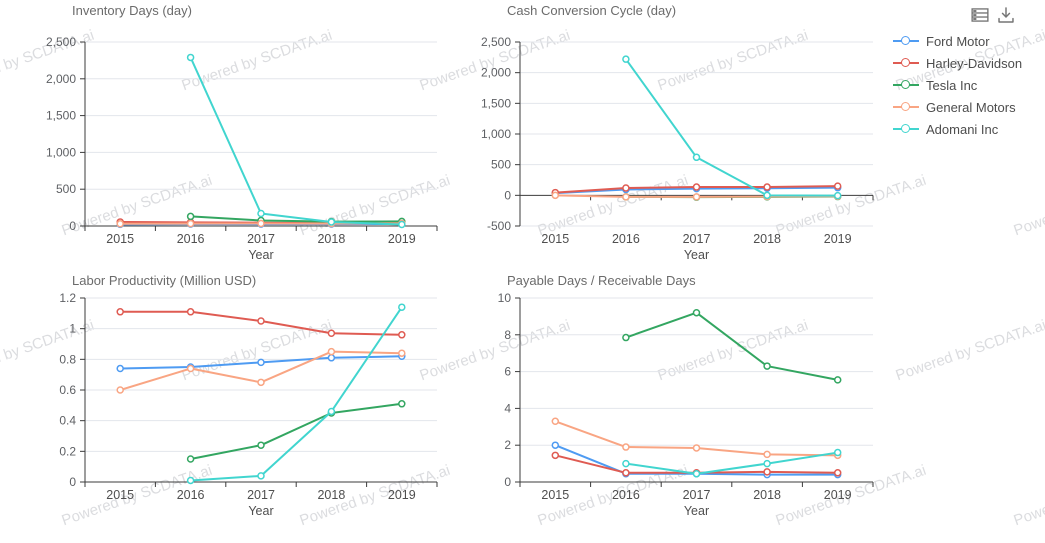 The height and width of the screenshot is (543, 1045). I want to click on chart-toolbar, so click(993, 15).